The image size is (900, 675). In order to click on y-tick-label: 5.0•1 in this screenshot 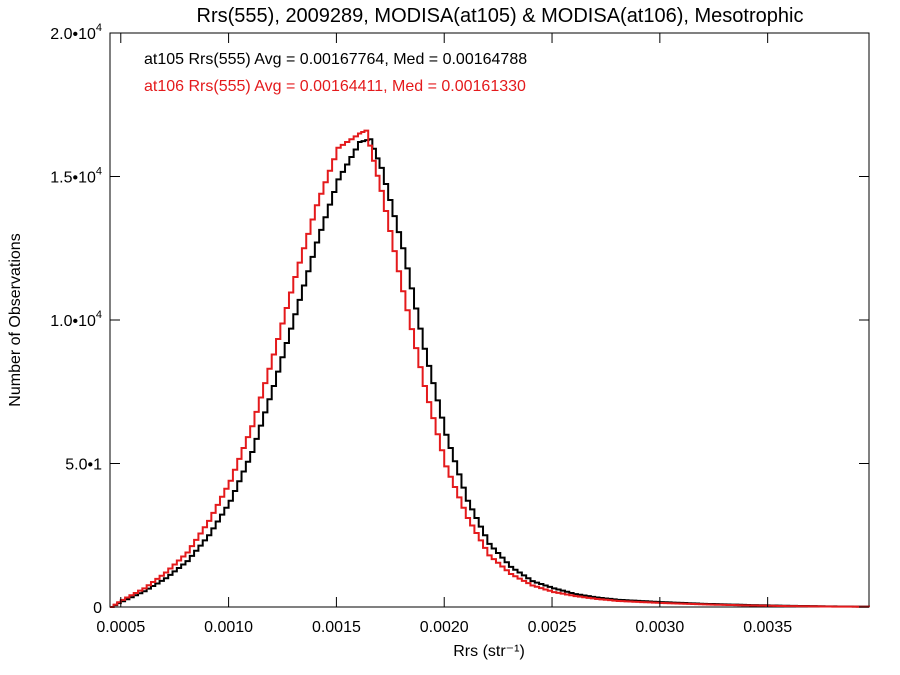, I will do `click(83, 465)`.